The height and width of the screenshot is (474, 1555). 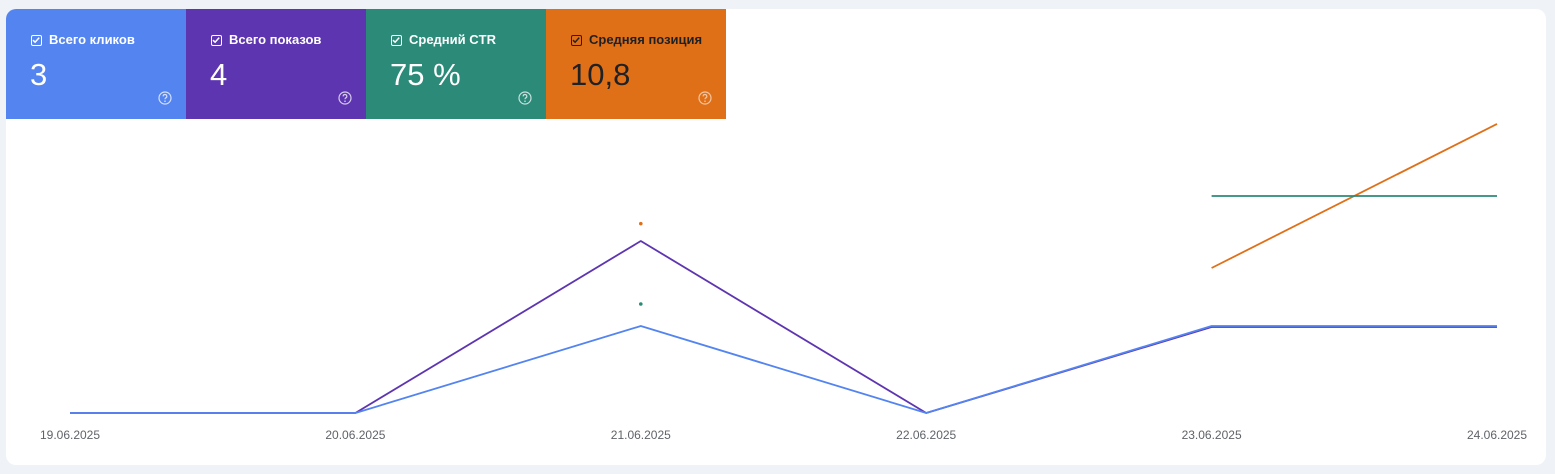 I want to click on metric-label: Всего кликов, so click(x=92, y=39).